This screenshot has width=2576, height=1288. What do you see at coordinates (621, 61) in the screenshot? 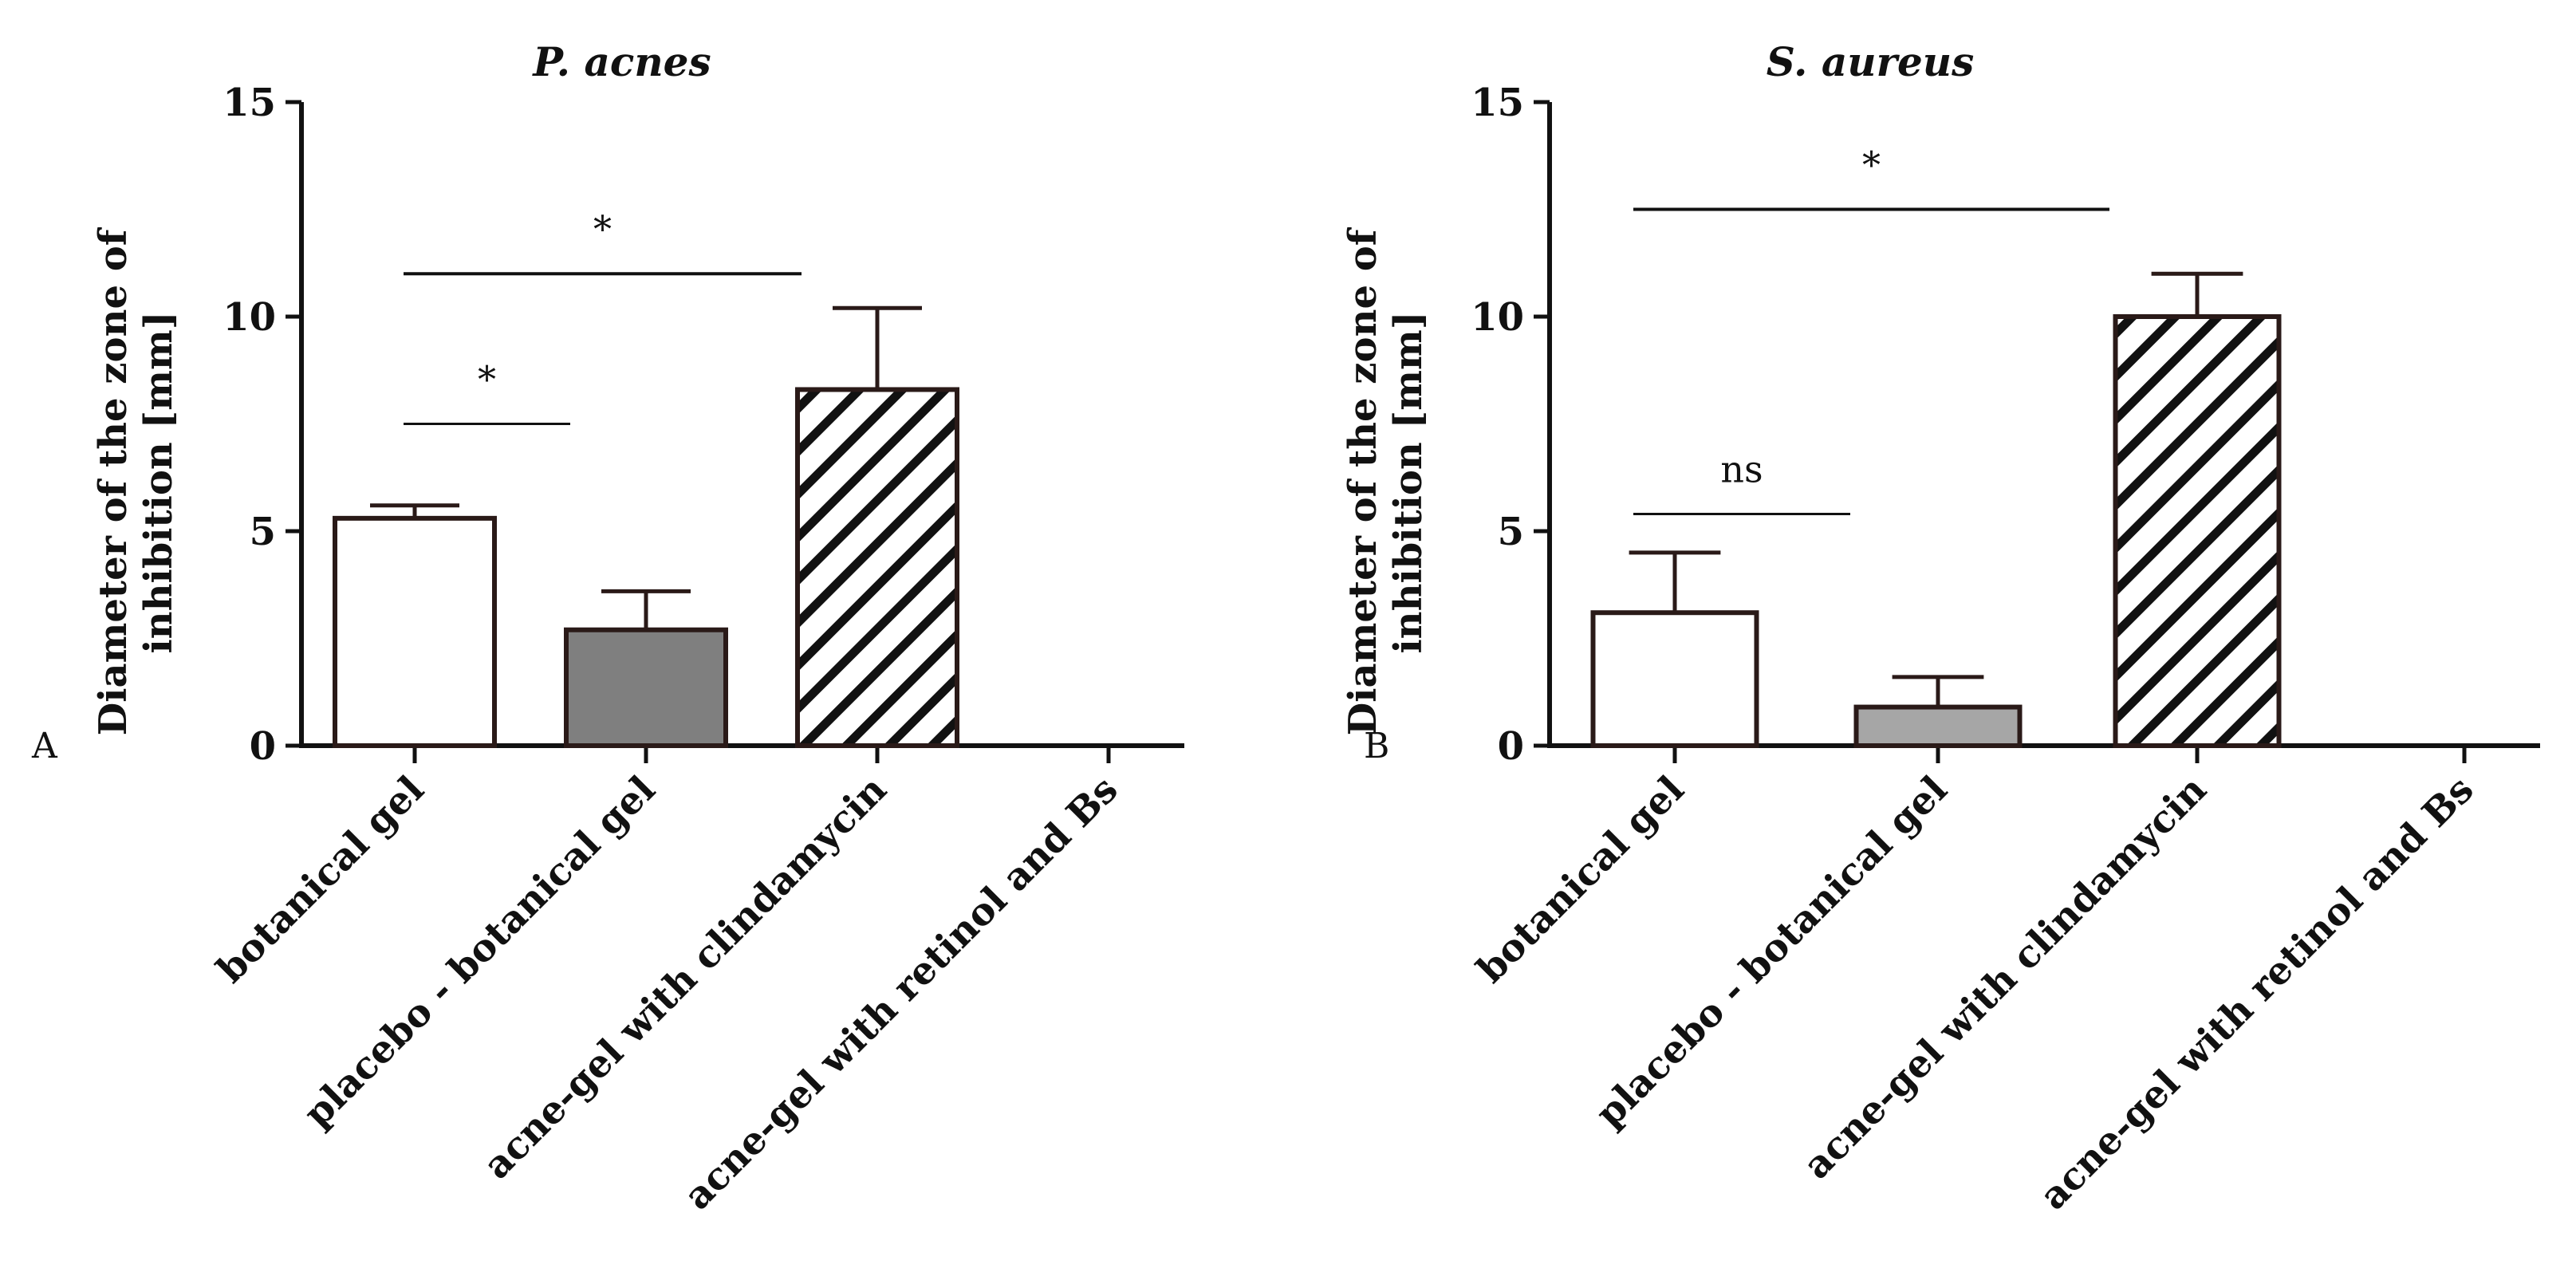
I see `chart-title: P. acnes` at bounding box center [621, 61].